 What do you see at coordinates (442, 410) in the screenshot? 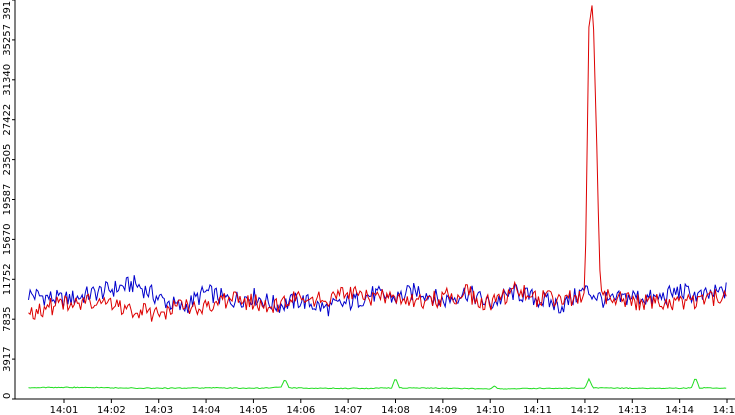
I see `x-tick-label: 14:09` at bounding box center [442, 410].